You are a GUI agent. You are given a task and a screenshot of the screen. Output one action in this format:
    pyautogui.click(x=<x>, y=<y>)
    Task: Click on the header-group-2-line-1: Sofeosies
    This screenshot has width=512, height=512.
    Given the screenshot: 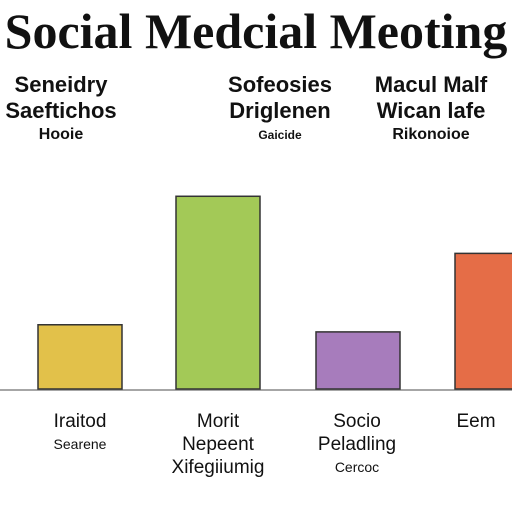 What is the action you would take?
    pyautogui.click(x=280, y=84)
    